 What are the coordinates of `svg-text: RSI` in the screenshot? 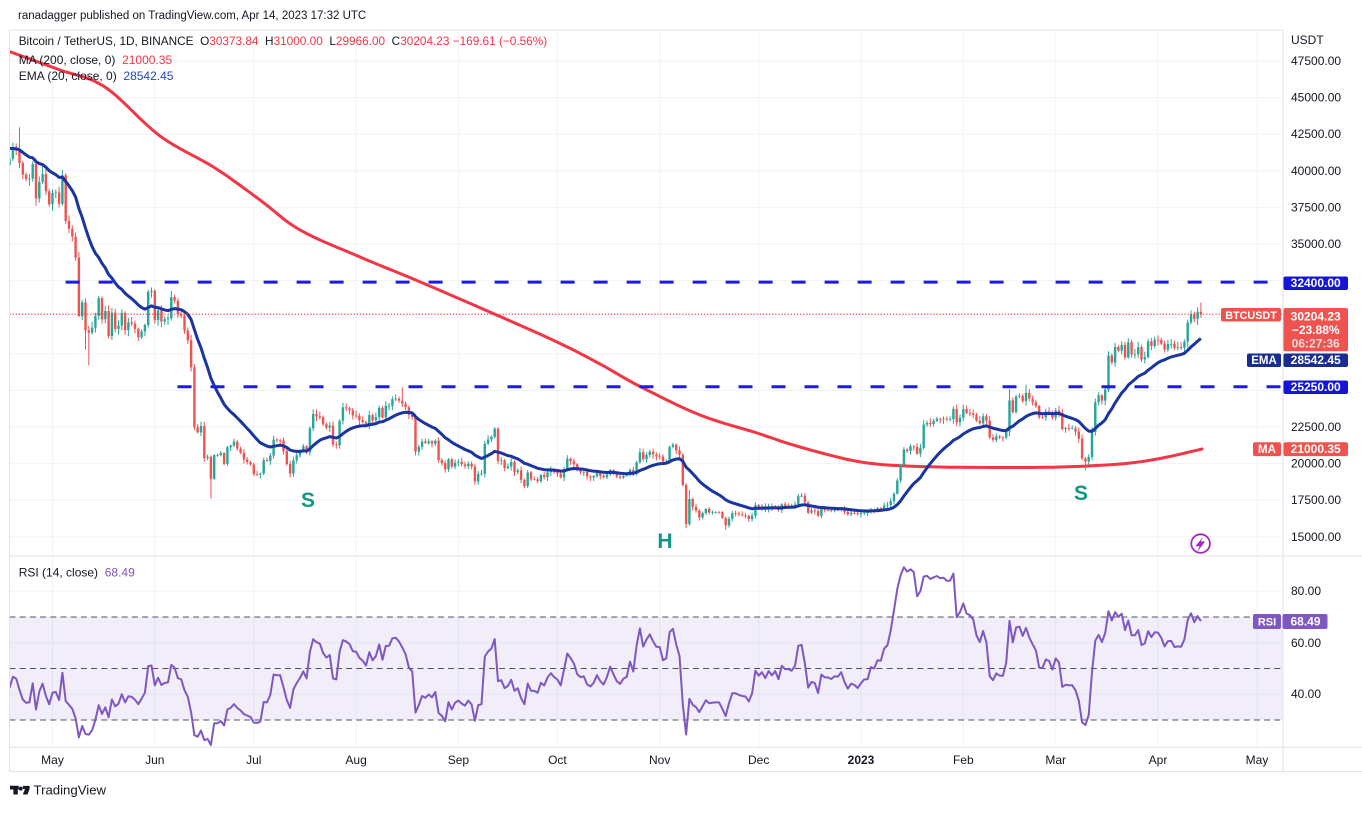 It's located at (1267, 623).